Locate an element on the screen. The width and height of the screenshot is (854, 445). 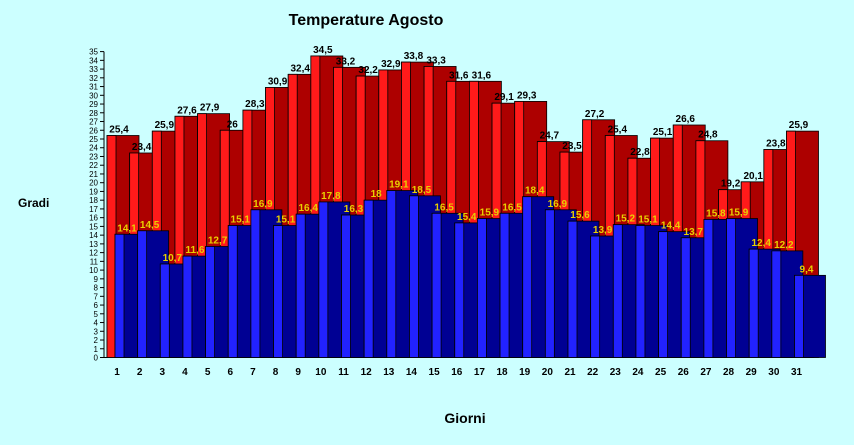
x-tick-label: 15 is located at coordinates (435, 372).